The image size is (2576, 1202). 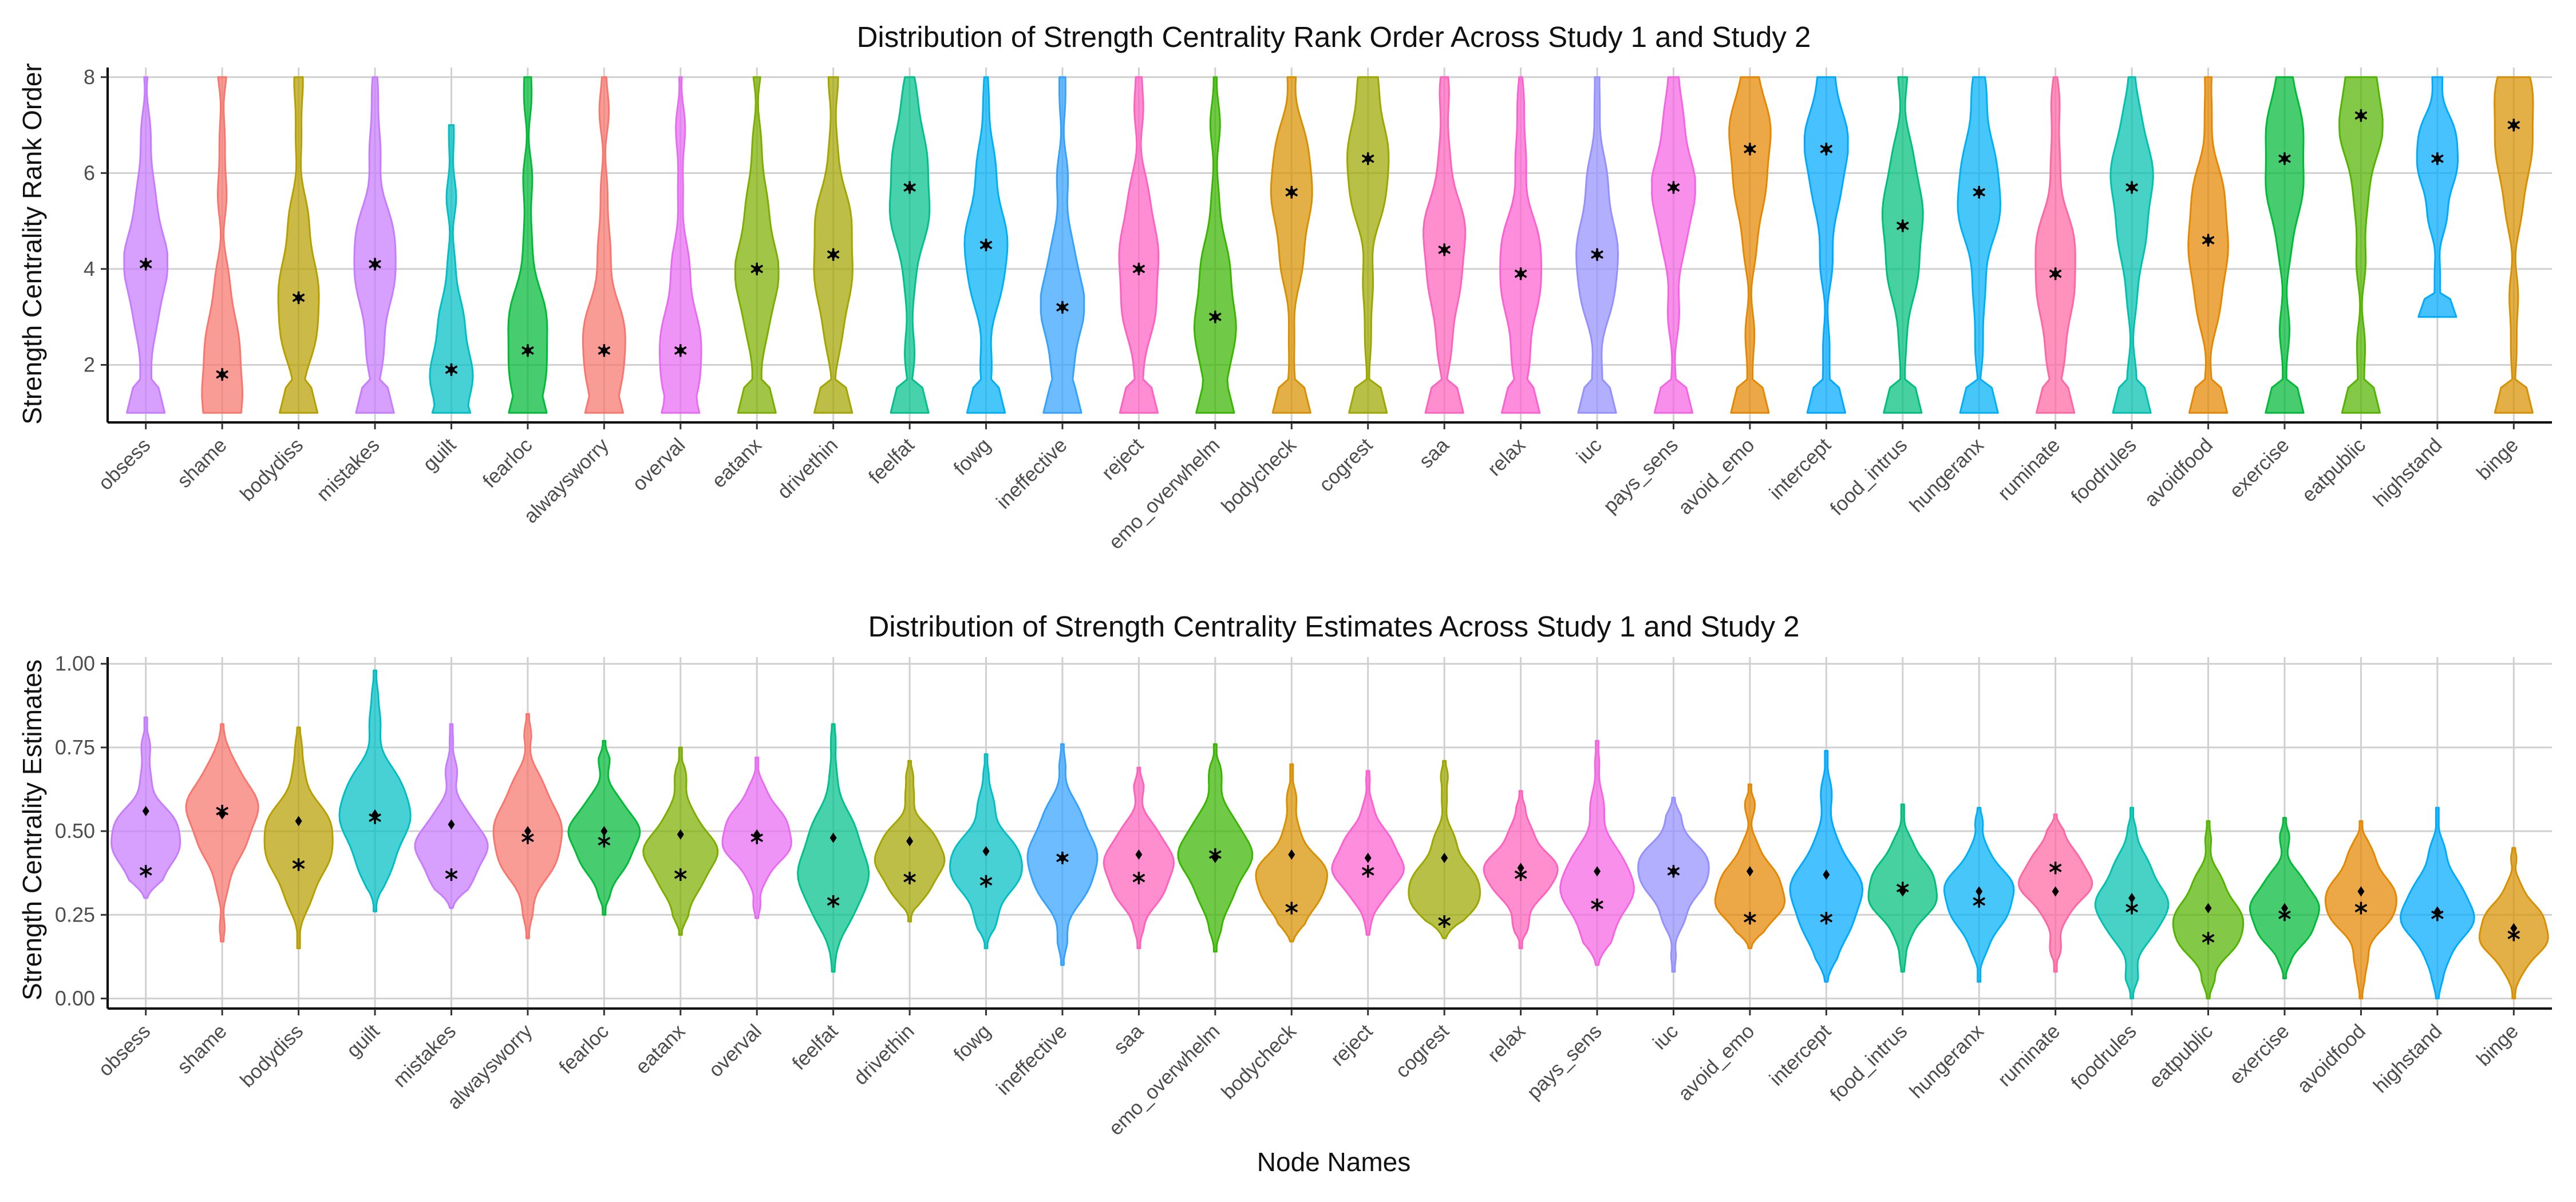 I want to click on x-tick-label-binge: binge, so click(x=2497, y=459).